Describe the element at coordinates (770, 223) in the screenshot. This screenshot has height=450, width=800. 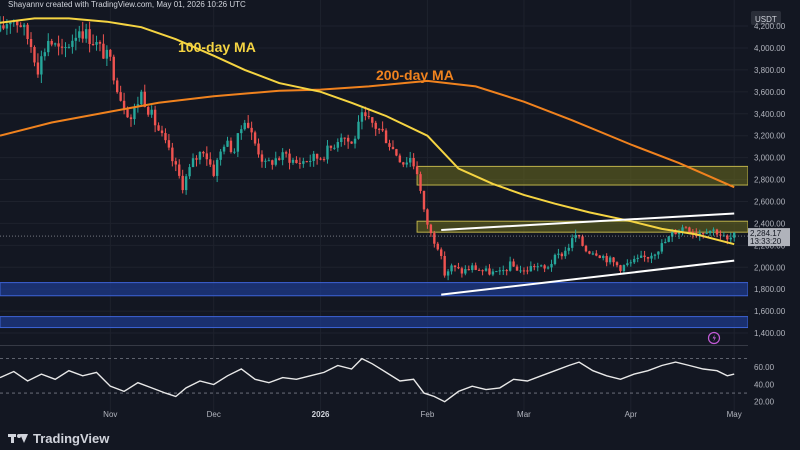
I see `price-tick-label: 2,400.00` at that location.